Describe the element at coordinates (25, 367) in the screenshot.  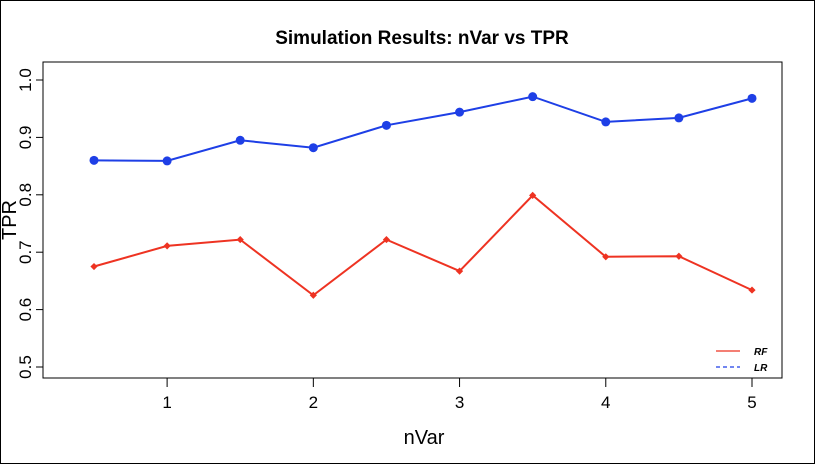
I see `y-tick-label: 0.5` at that location.